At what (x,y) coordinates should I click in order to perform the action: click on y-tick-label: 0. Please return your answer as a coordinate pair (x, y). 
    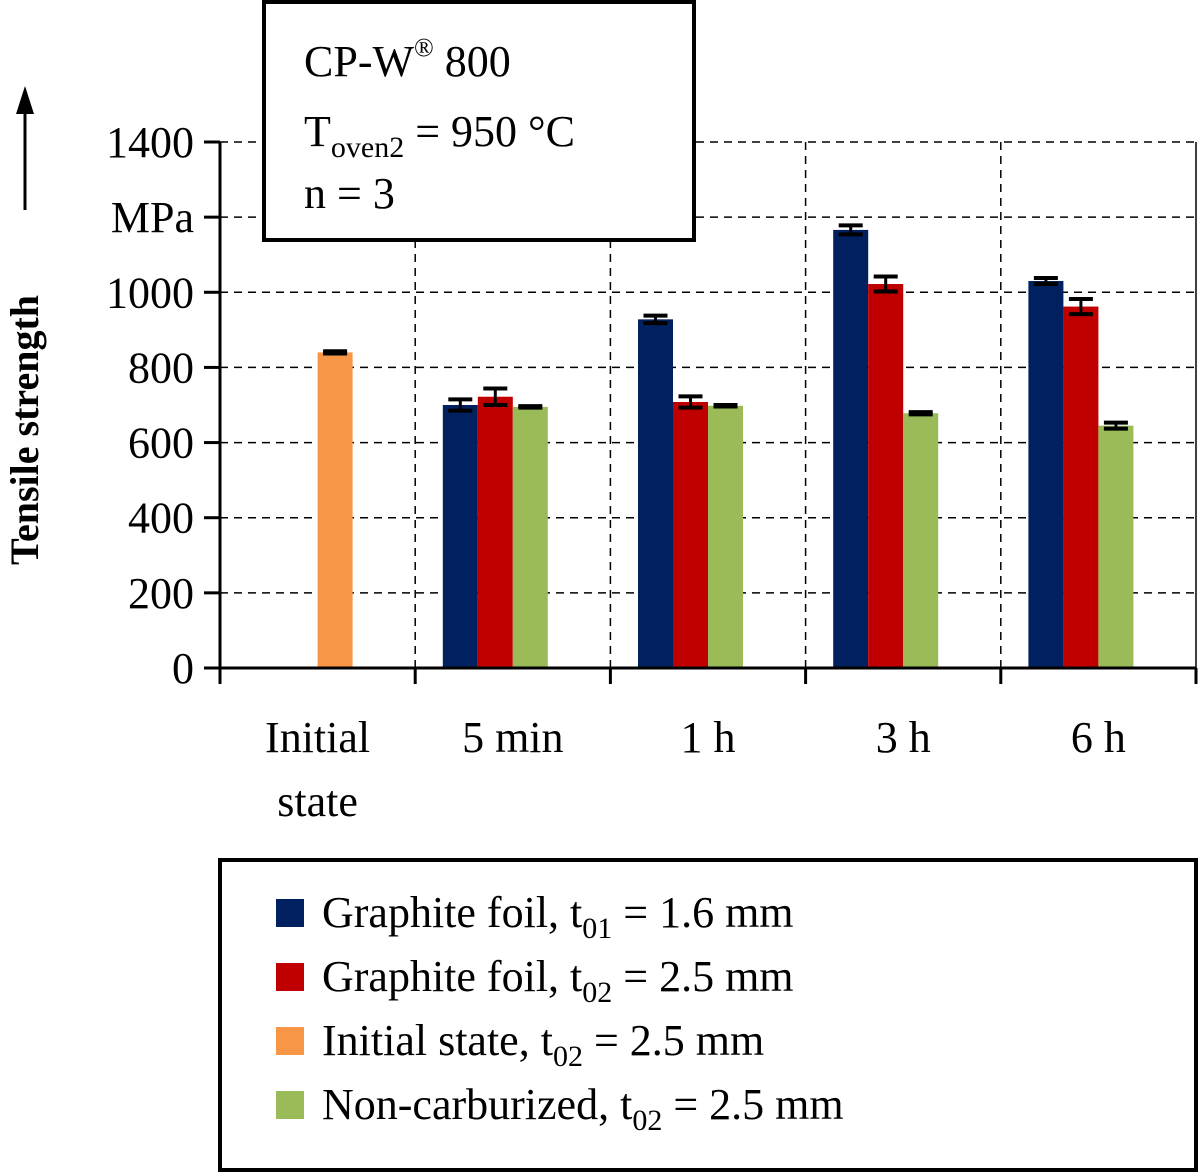
    Looking at the image, I should click on (183, 668).